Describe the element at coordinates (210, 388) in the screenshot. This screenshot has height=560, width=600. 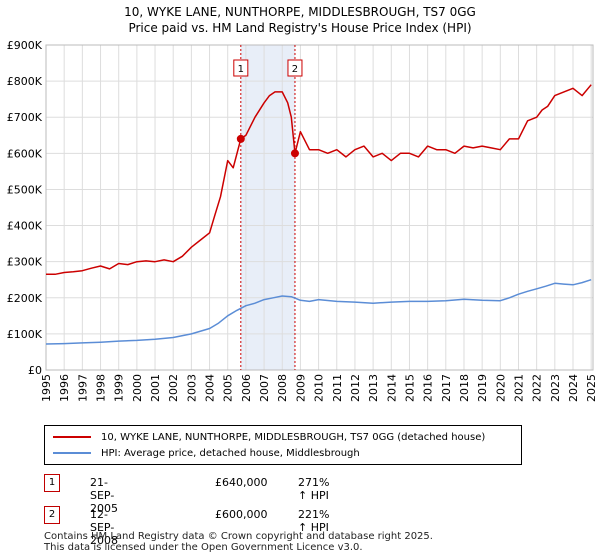
I see `x-tick-label: 2004` at that location.